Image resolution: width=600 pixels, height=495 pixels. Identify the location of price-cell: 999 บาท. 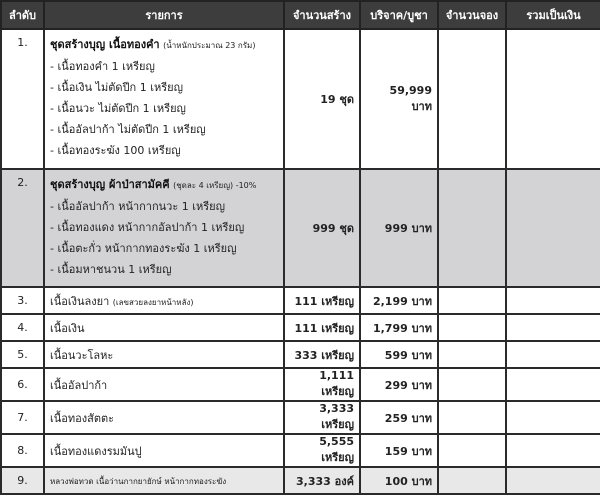
(399, 228).